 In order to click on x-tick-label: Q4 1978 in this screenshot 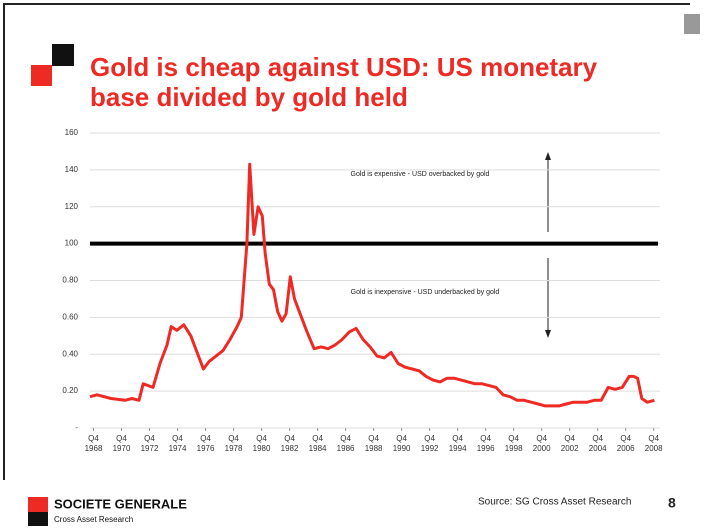, I will do `click(233, 443)`.